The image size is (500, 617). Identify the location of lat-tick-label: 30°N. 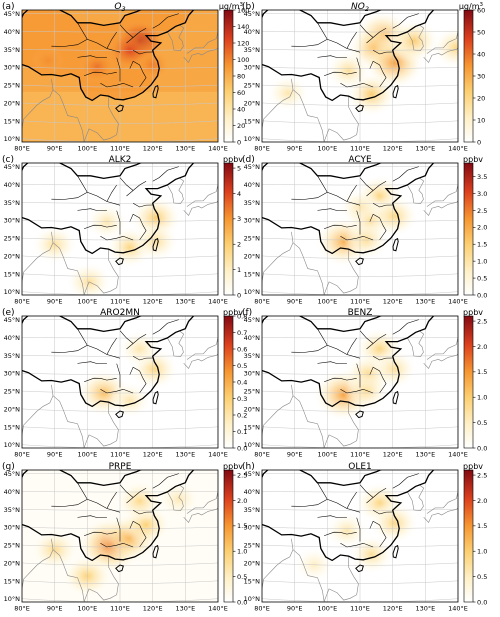
(12, 68).